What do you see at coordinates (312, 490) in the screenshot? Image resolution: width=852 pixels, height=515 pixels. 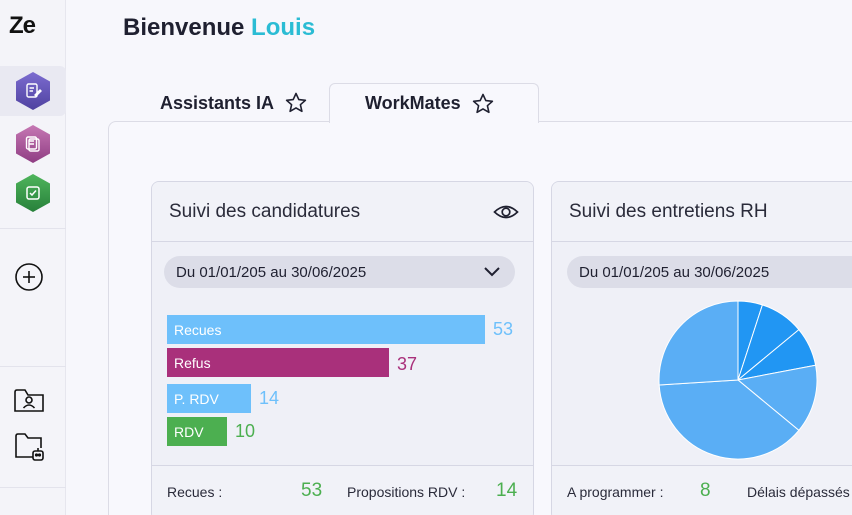 I see `footer-value: 53` at bounding box center [312, 490].